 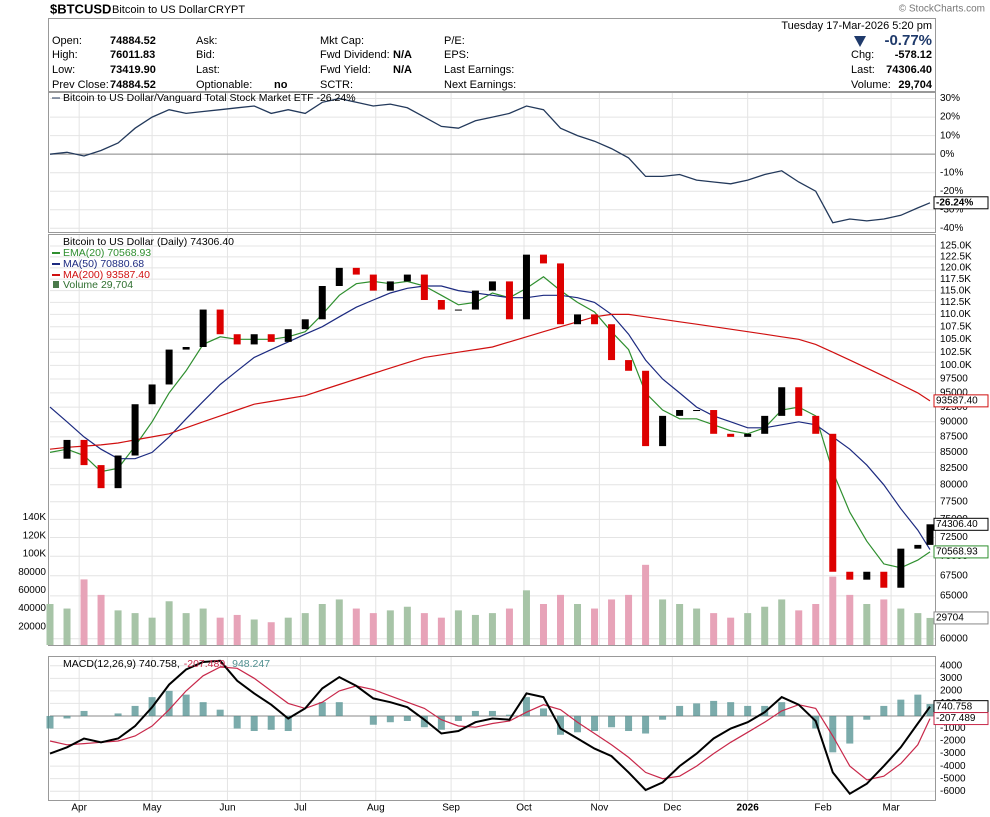 I want to click on y-tick-label: -40%, so click(x=951, y=228).